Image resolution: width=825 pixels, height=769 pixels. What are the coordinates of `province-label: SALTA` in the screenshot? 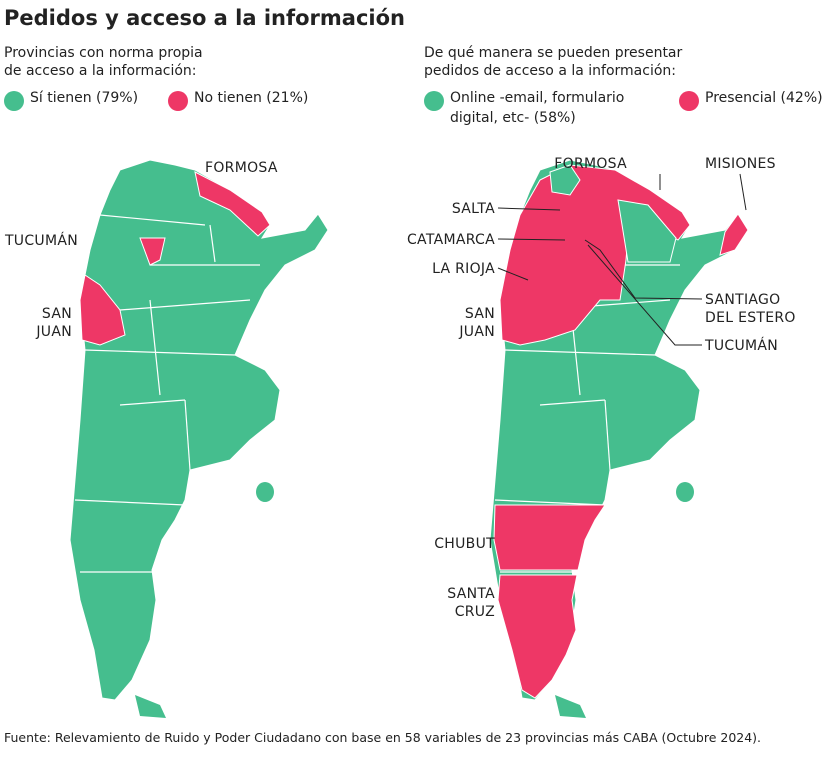 It's located at (473, 209).